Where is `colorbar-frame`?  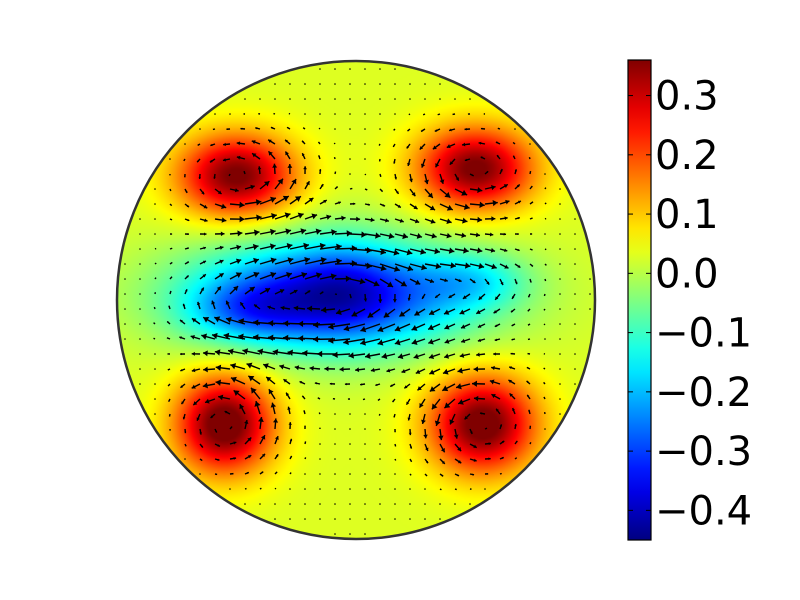
colorbar-frame is located at coordinates (639, 300).